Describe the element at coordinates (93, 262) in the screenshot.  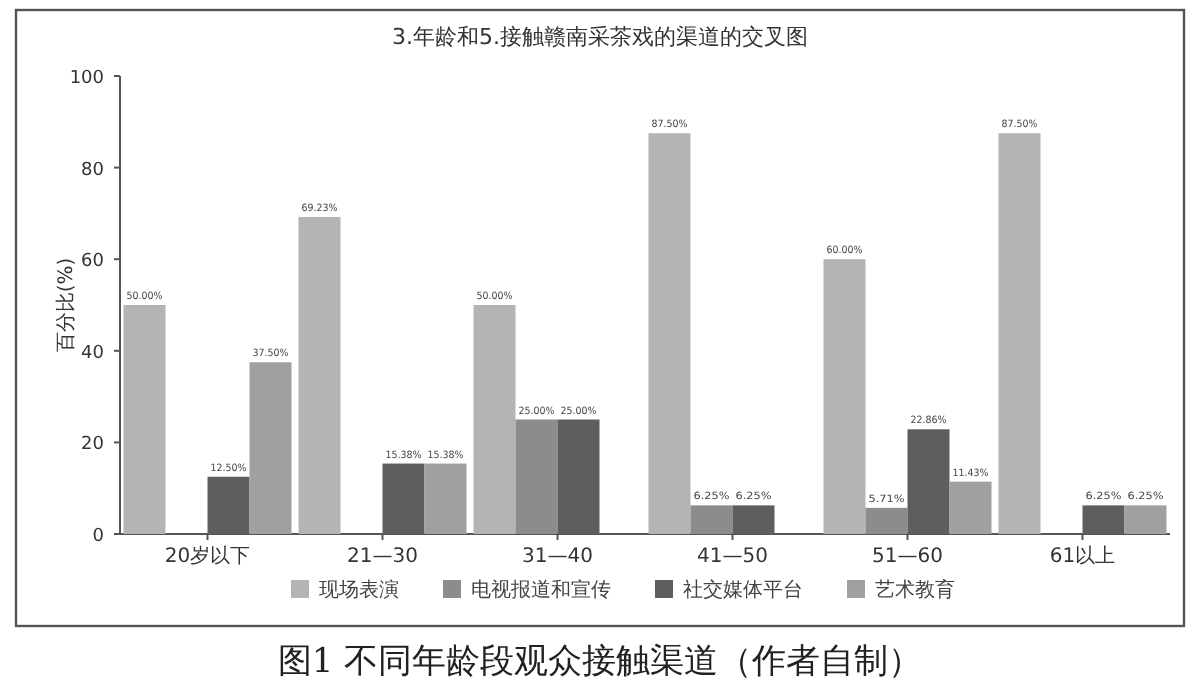
I see `y-tick-label: 60` at that location.